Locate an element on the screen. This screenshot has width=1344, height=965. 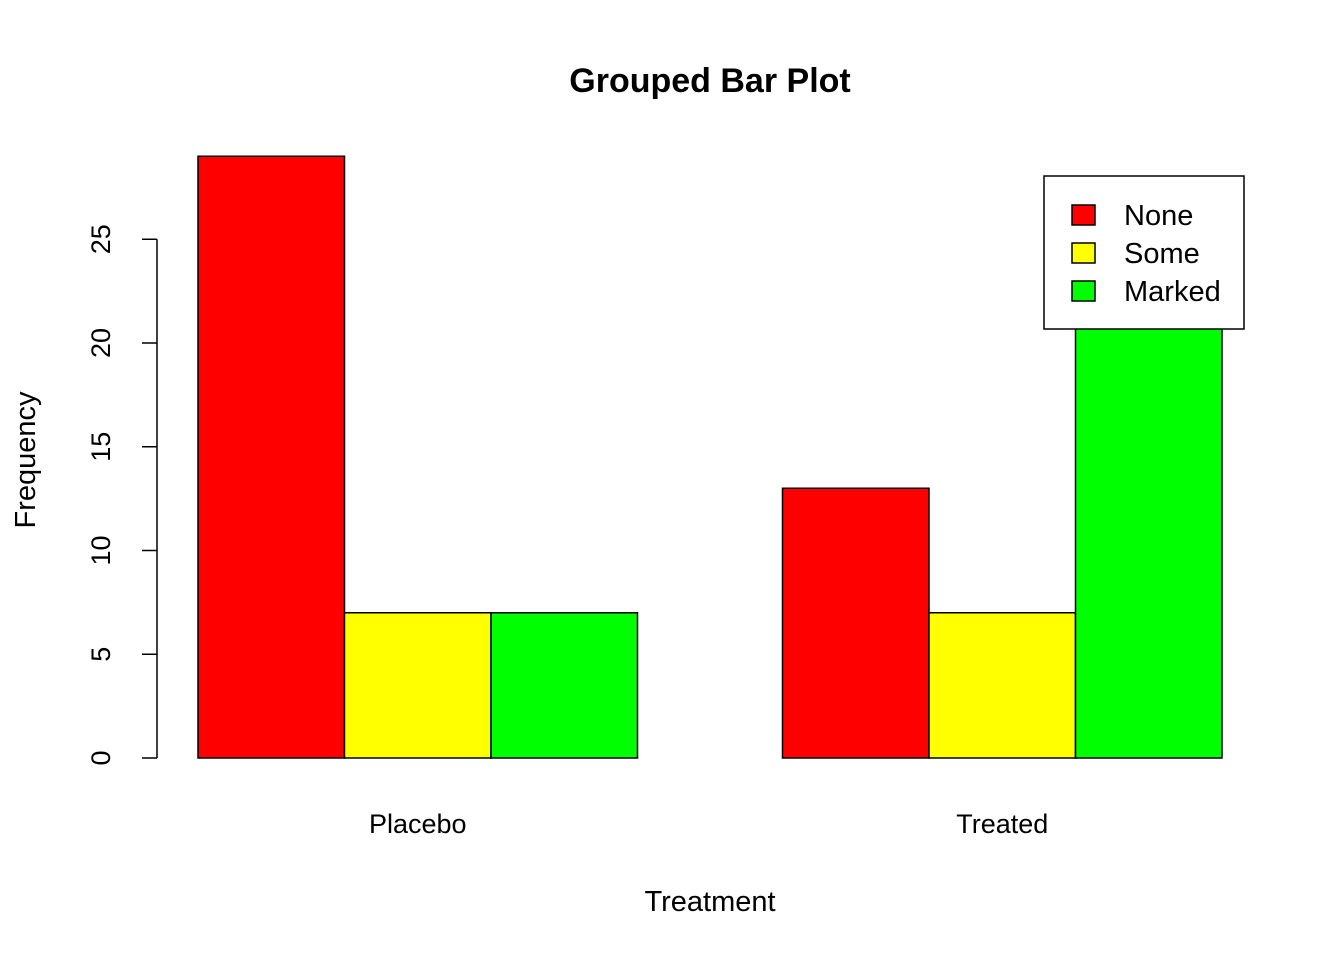
legend: None Some Marked is located at coordinates (1144, 252).